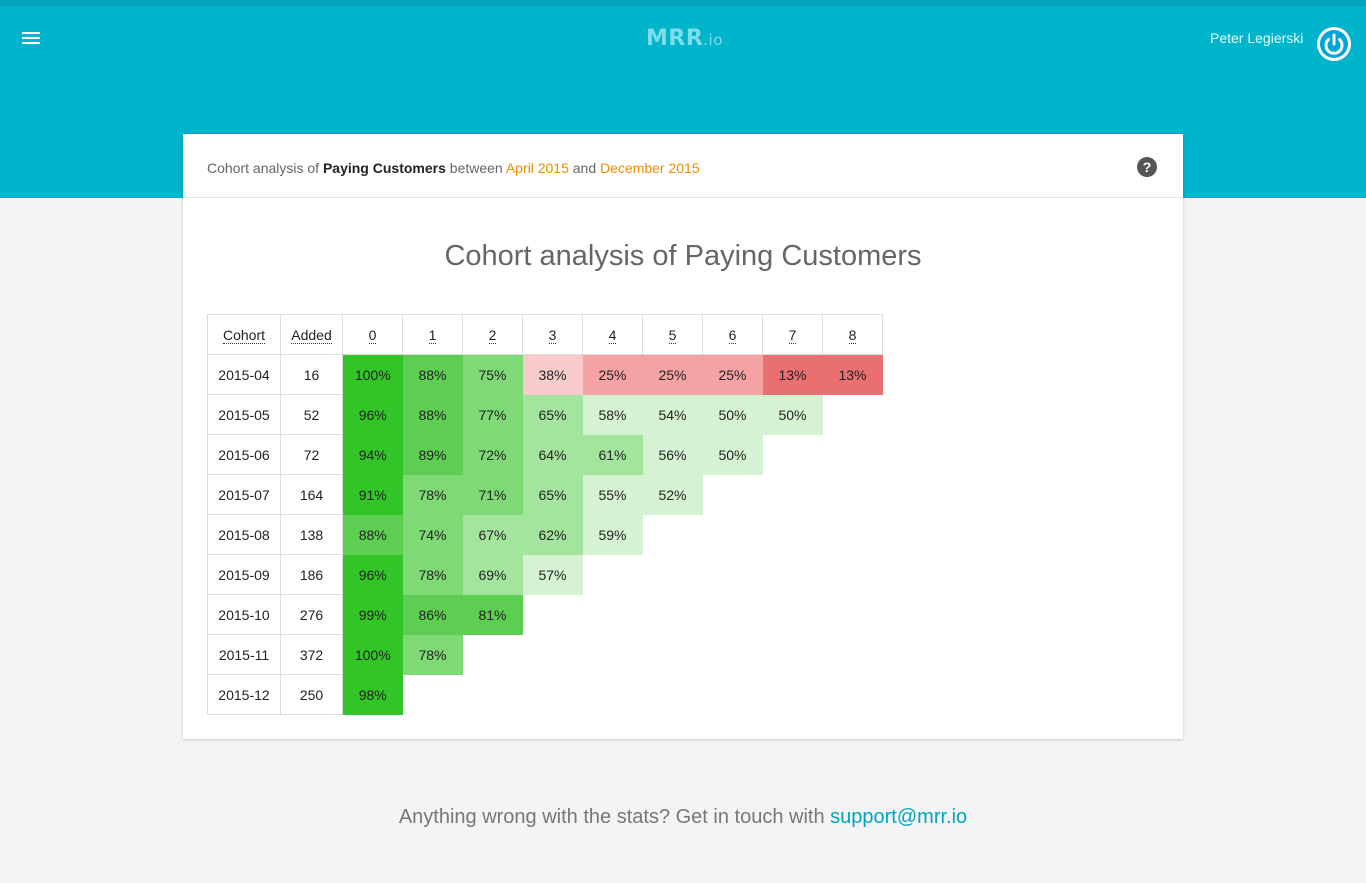 This screenshot has width=1366, height=883. I want to click on retention-cell: 56%, so click(672, 454).